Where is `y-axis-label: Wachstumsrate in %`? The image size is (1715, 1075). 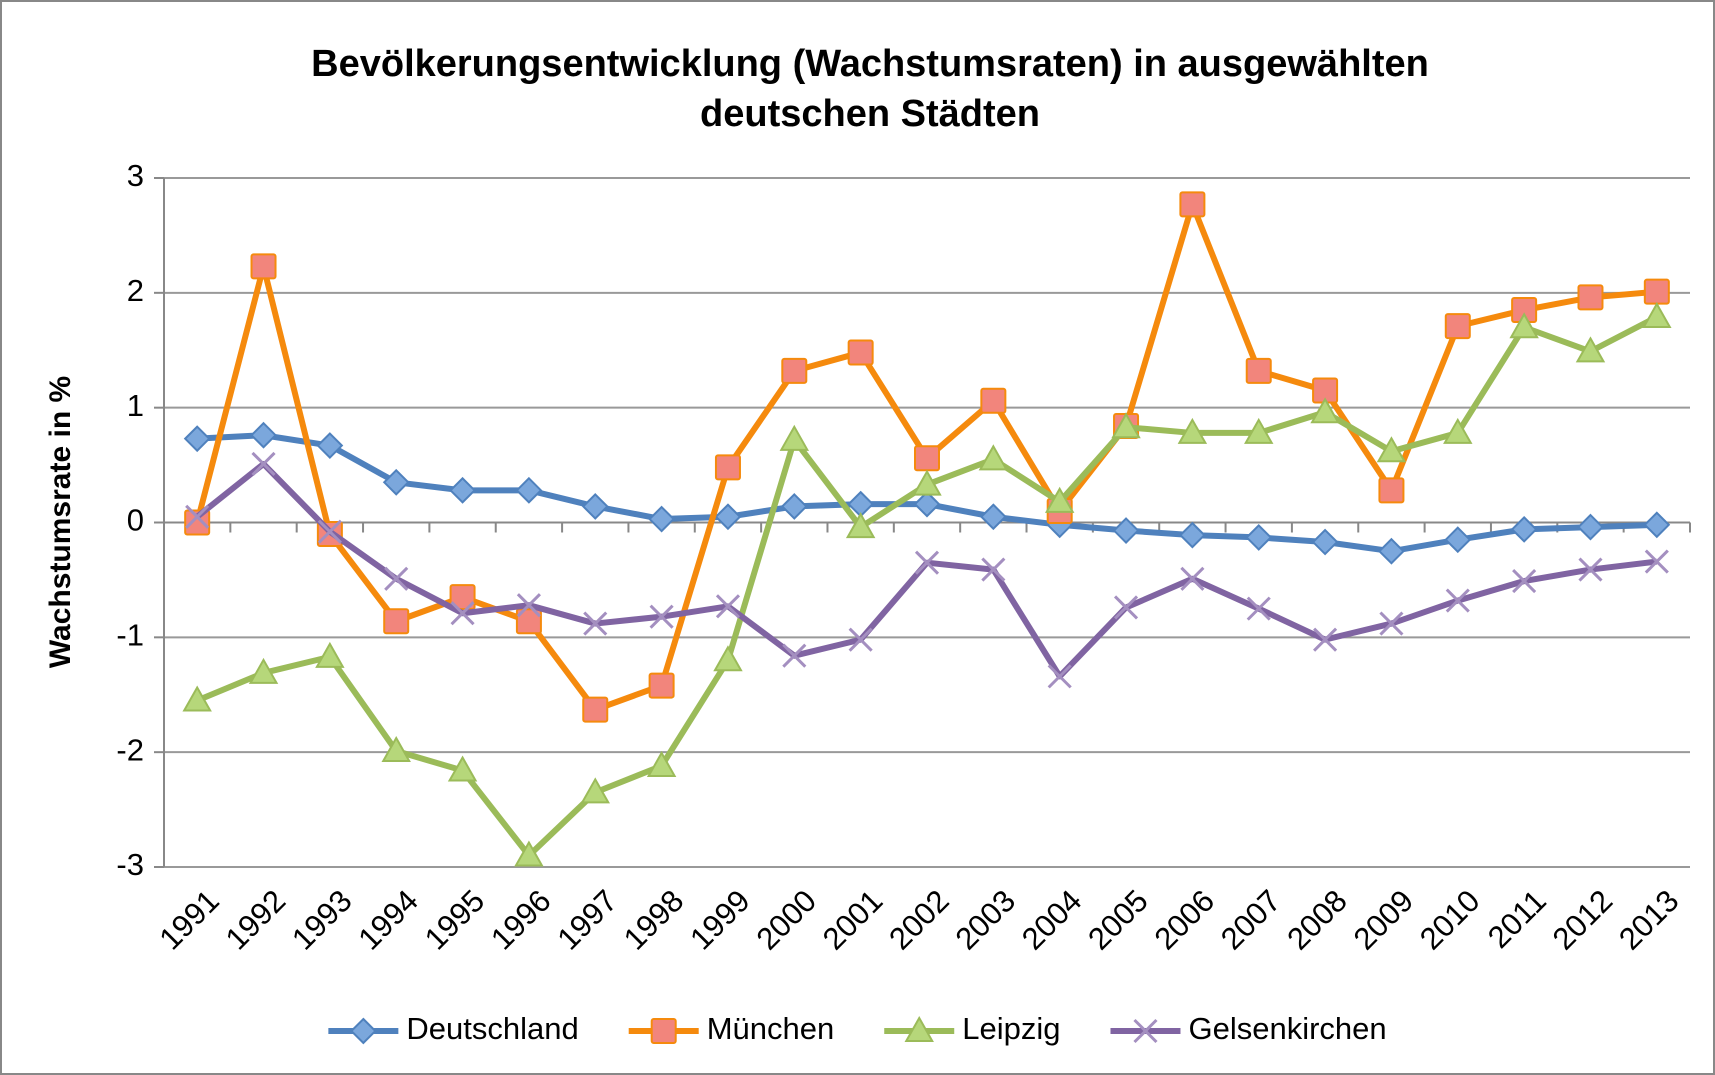 y-axis-label: Wachstumsrate in % is located at coordinates (60, 522).